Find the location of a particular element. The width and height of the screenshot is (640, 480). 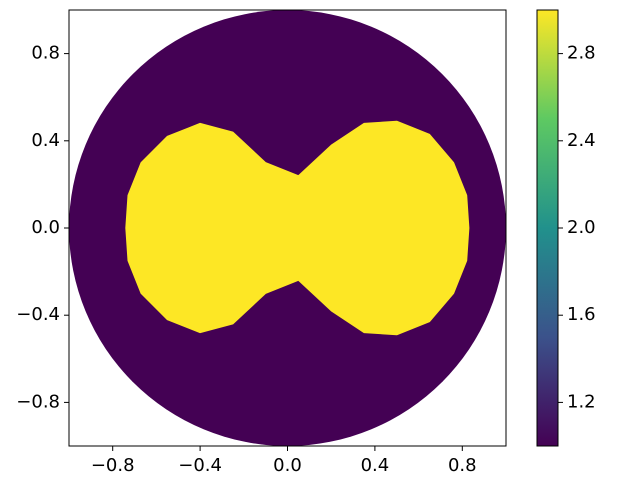

x-tick-label: −0.8 is located at coordinates (113, 465).